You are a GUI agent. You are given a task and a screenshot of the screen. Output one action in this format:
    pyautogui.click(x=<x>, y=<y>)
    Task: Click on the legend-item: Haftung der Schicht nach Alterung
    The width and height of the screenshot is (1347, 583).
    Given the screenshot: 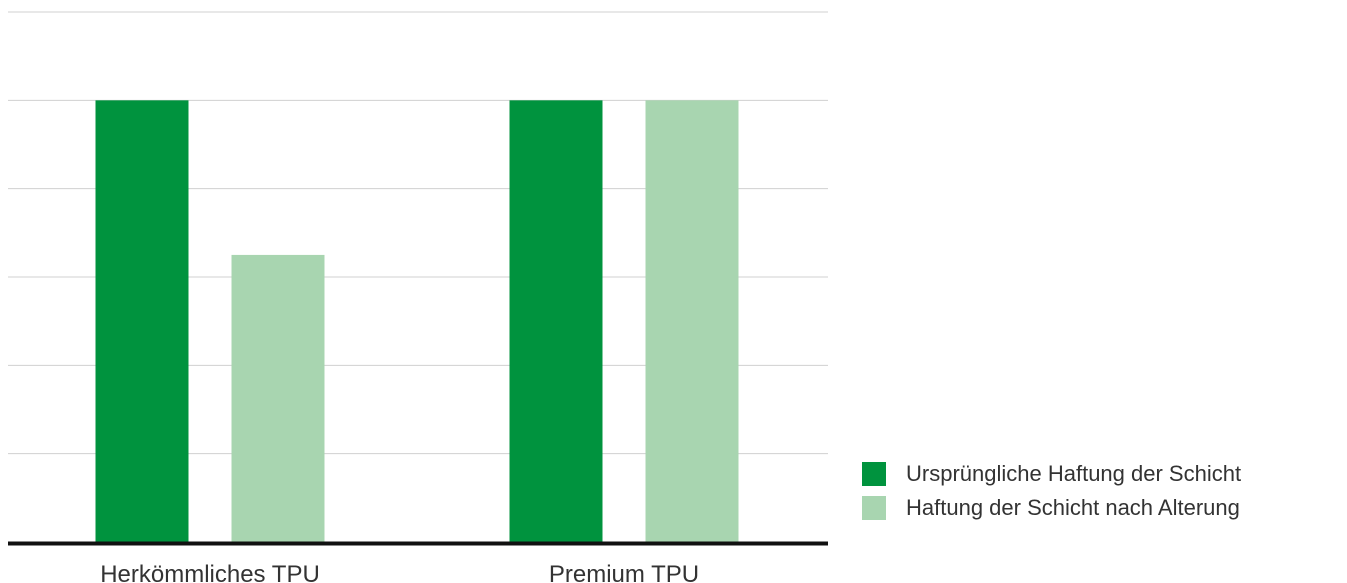 What is the action you would take?
    pyautogui.click(x=1051, y=508)
    